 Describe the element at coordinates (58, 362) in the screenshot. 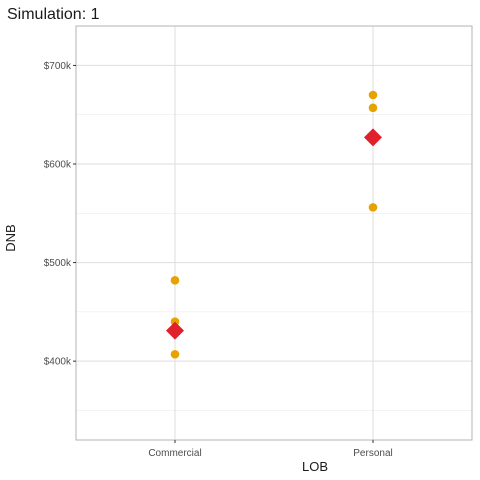

I see `y-tick-label: $400k` at that location.